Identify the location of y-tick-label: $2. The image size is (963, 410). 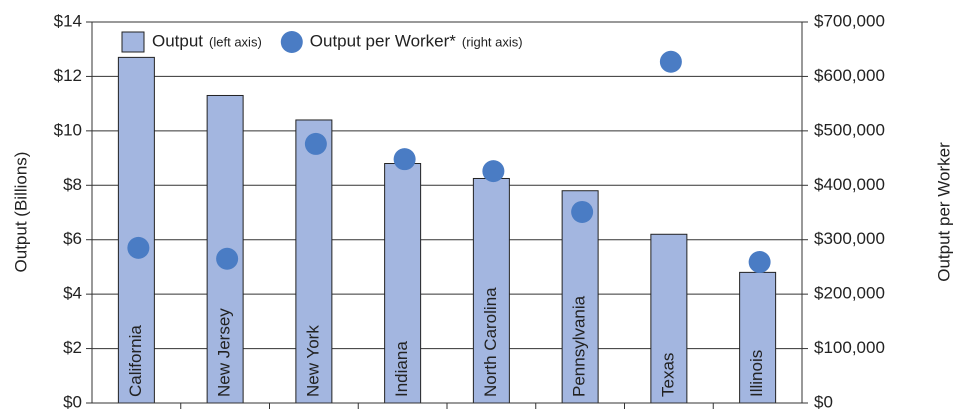
(72, 347).